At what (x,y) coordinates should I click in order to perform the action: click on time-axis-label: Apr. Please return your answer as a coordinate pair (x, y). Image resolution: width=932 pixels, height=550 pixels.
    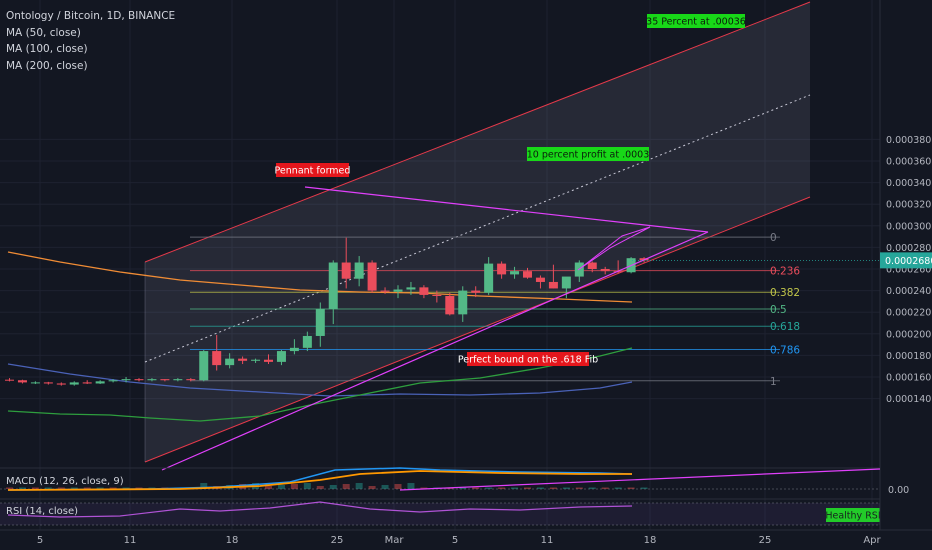
    Looking at the image, I should click on (872, 540).